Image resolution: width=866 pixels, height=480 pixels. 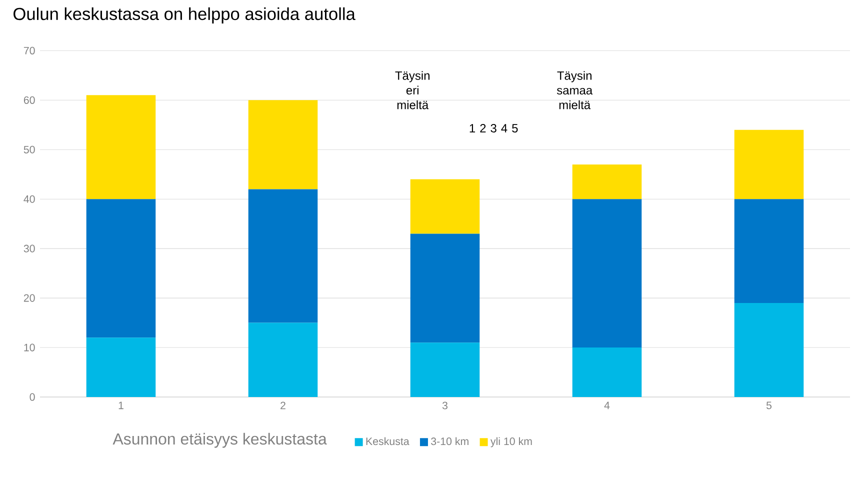 I want to click on y-tick-label: 20, so click(x=29, y=298).